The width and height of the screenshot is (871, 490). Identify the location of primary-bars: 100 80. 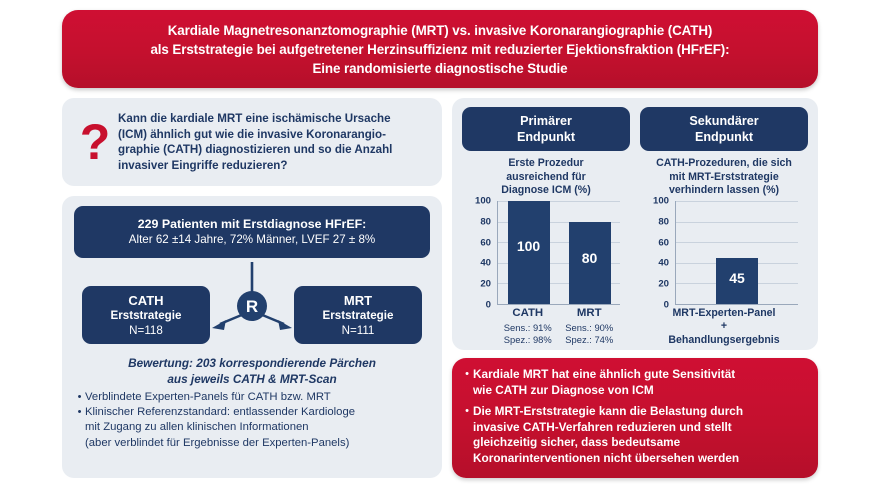
(559, 252).